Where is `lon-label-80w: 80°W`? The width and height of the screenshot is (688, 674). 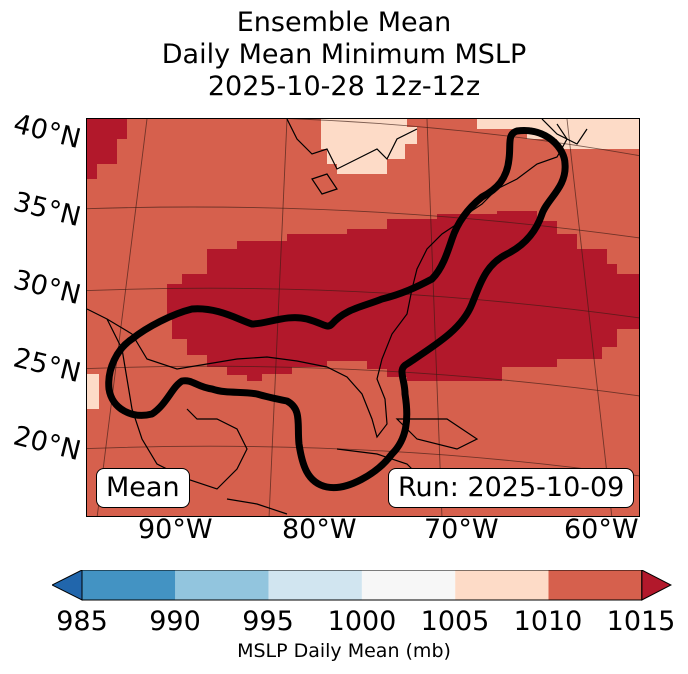 lon-label-80w: 80°W is located at coordinates (319, 529).